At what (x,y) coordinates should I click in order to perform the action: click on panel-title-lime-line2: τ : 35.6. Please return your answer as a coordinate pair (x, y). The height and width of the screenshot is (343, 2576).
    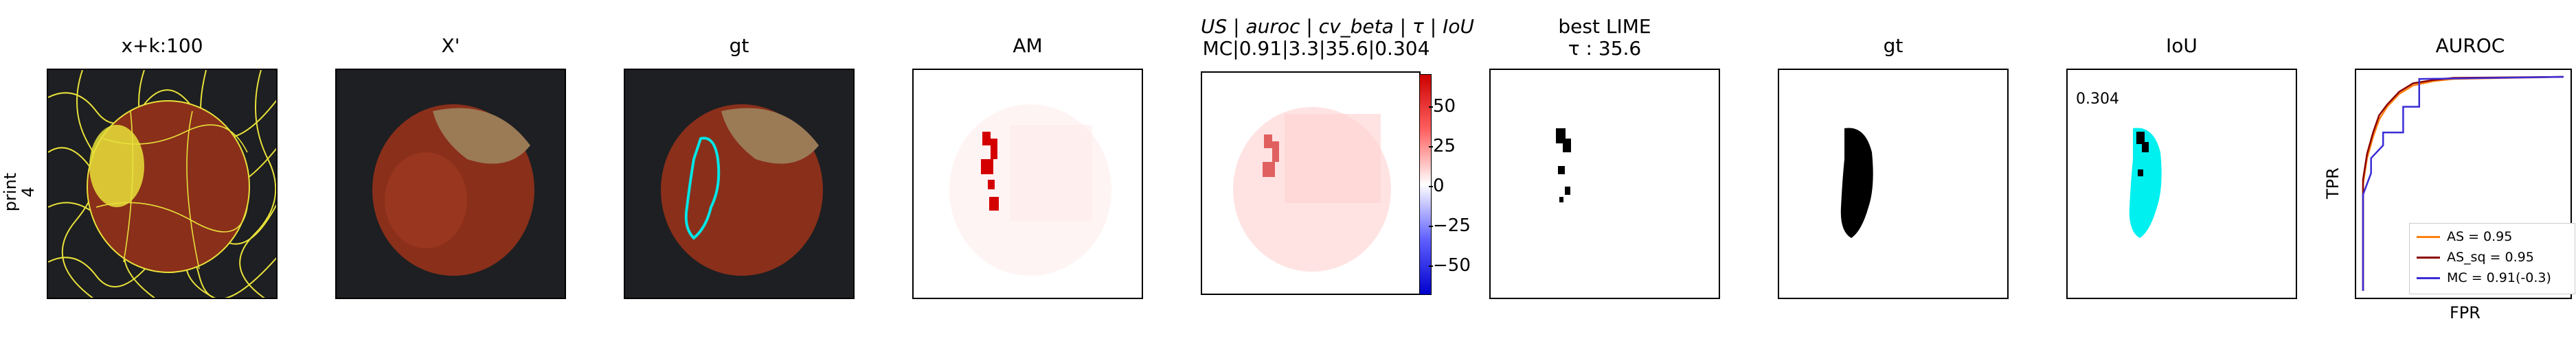
    Looking at the image, I should click on (1605, 48).